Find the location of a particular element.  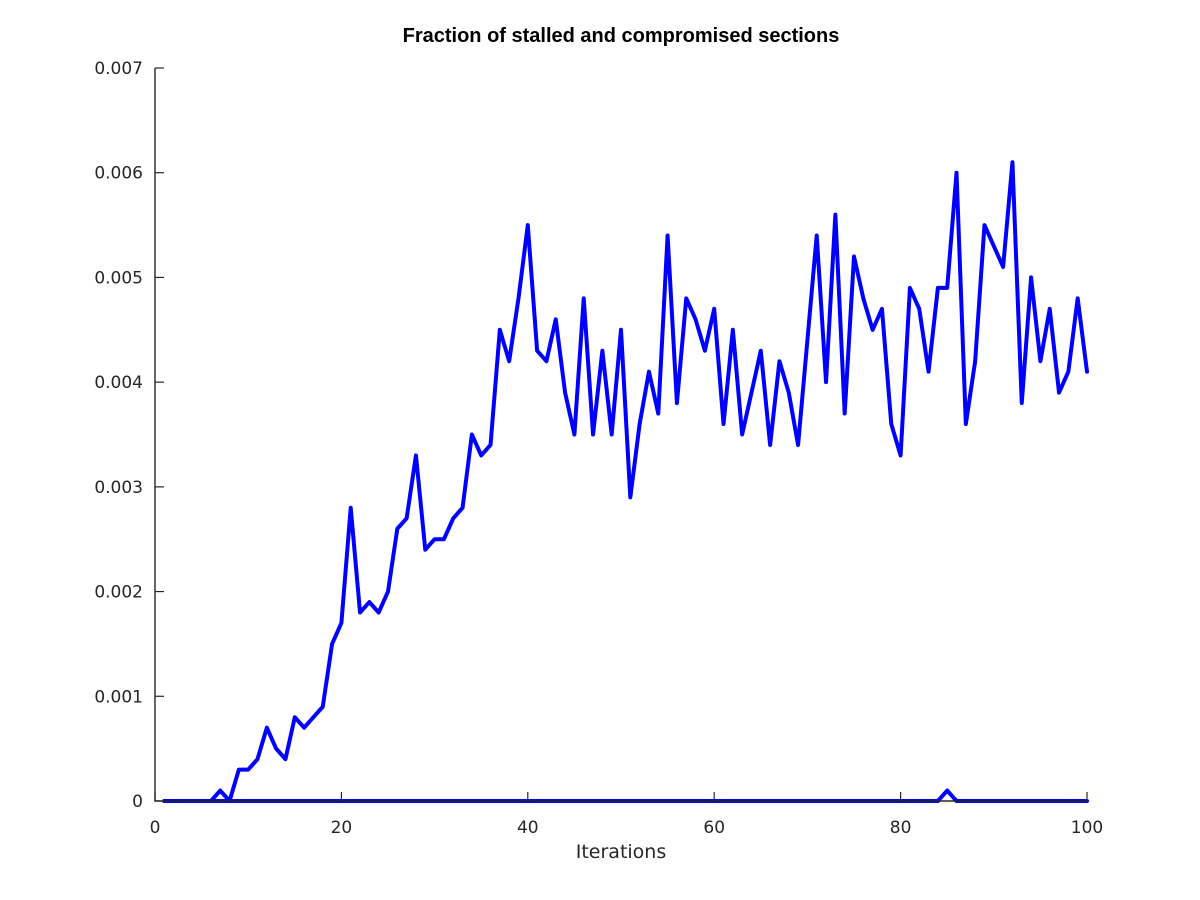

y-tick-label: 0 is located at coordinates (137, 802).